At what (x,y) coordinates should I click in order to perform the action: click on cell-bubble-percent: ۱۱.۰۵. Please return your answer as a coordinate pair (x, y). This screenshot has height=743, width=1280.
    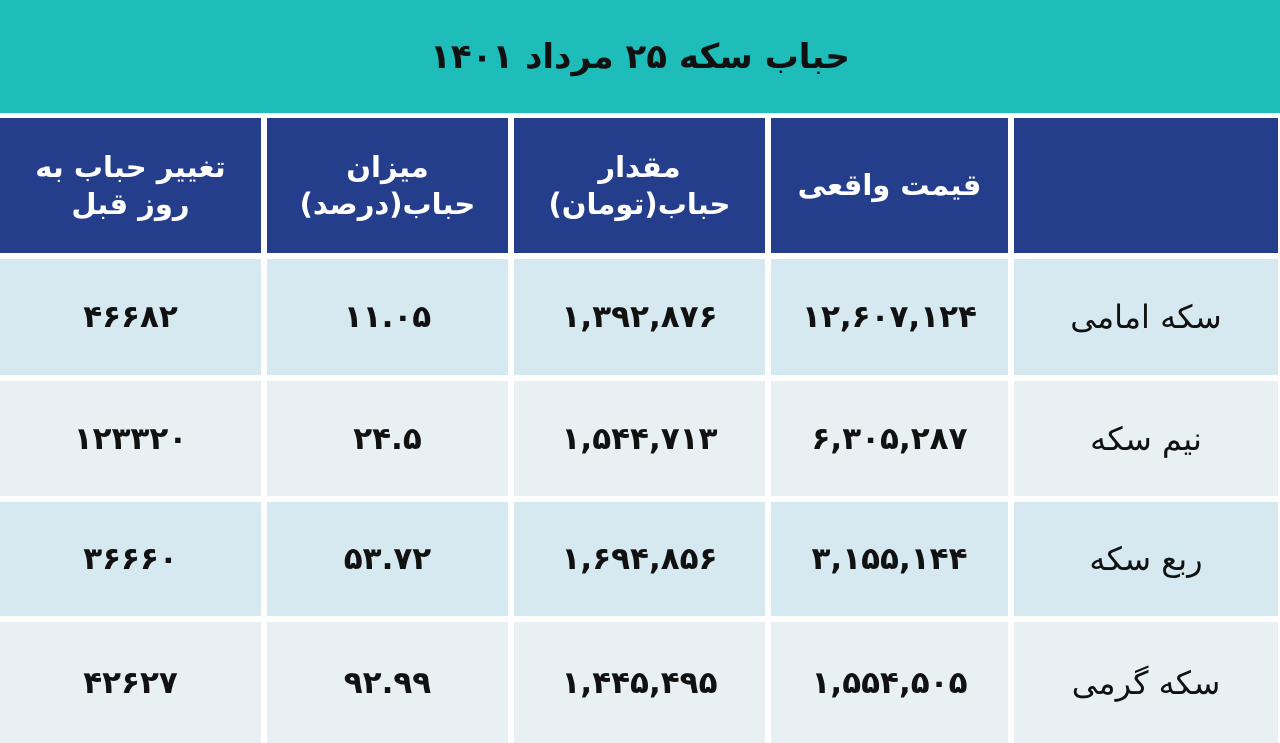
    Looking at the image, I should click on (387, 317).